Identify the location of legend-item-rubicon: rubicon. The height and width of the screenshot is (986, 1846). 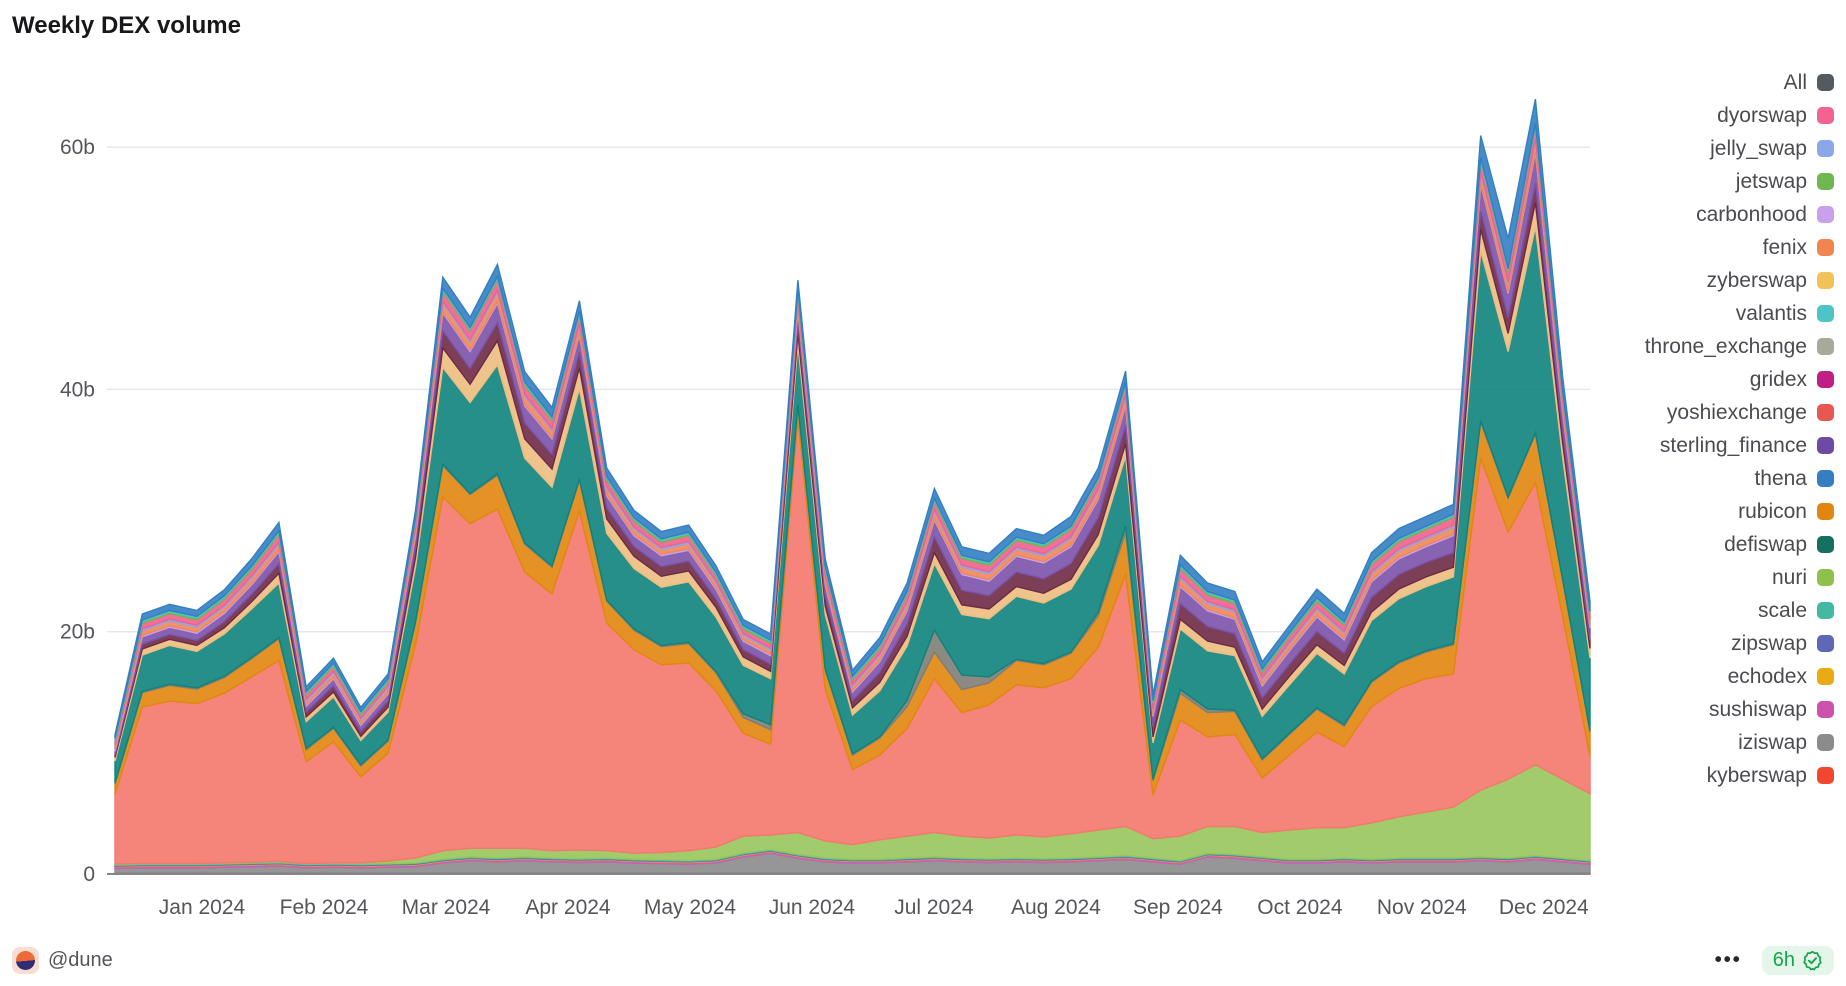
(1786, 511).